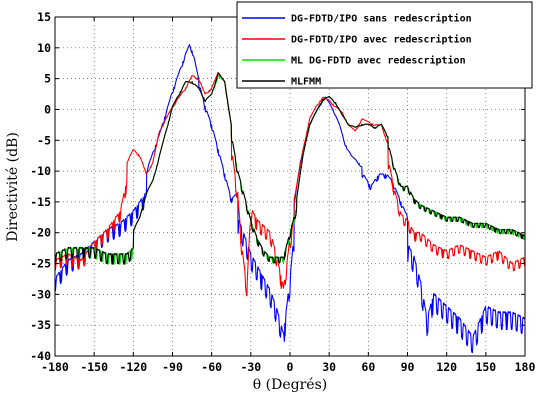 This screenshot has height=398, width=545. Describe the element at coordinates (381, 19) in the screenshot. I see `legend-label-1: DG-FDTD/IPO sans redescription` at that location.